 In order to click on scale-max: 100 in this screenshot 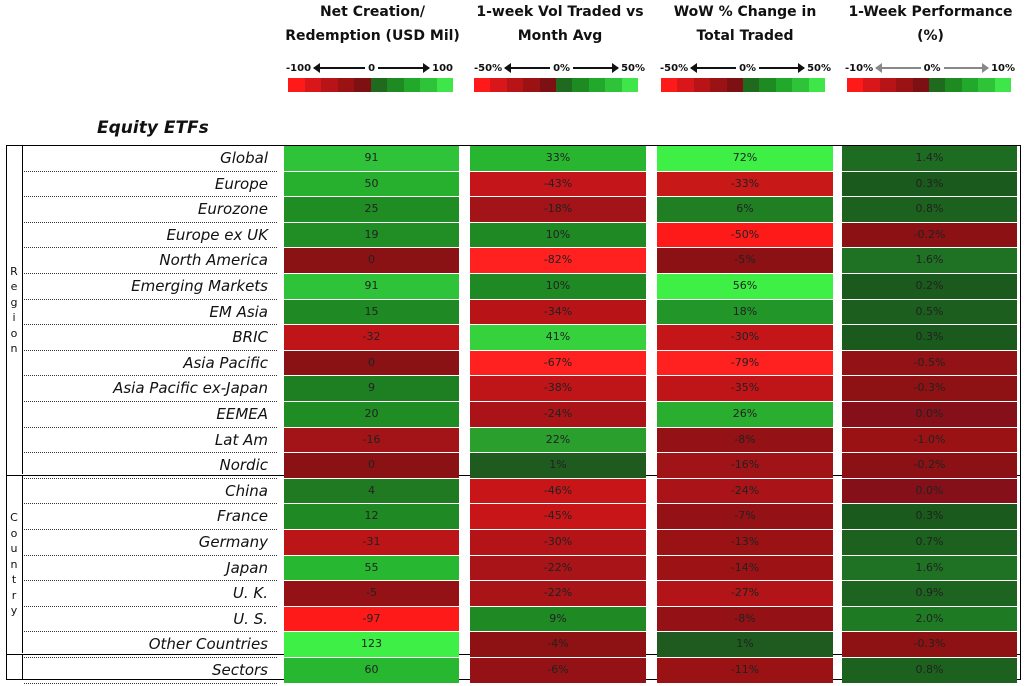, I will do `click(442, 68)`.